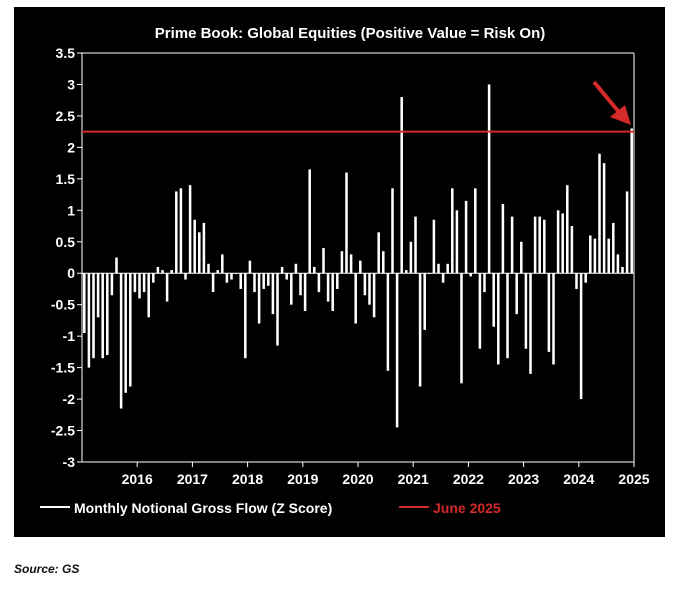 This screenshot has height=589, width=680. What do you see at coordinates (66, 242) in the screenshot?
I see `y-tick-label: 0.5` at bounding box center [66, 242].